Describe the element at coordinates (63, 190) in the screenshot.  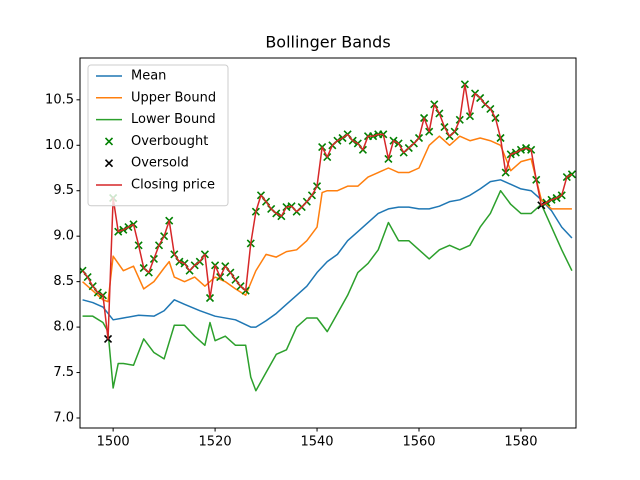
I see `y-tick-label: 9.5` at that location.